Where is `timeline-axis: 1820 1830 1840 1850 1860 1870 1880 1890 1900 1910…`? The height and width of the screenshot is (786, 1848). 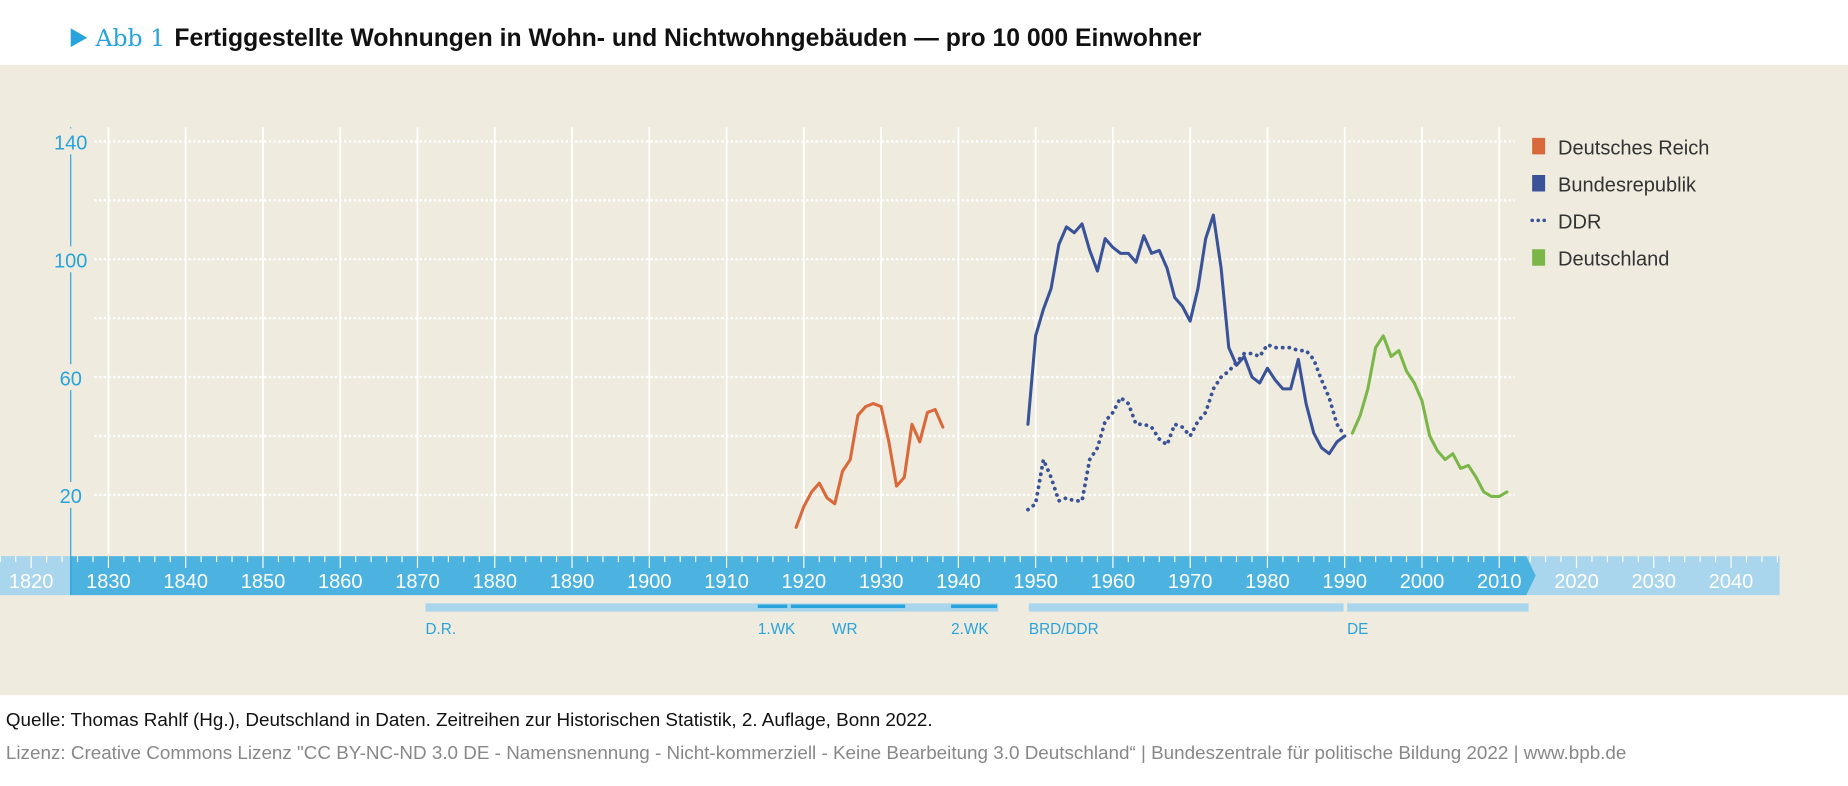
timeline-axis: 1820 1830 1840 1850 1860 1870 1880 1890 1900 1910… is located at coordinates (890, 576).